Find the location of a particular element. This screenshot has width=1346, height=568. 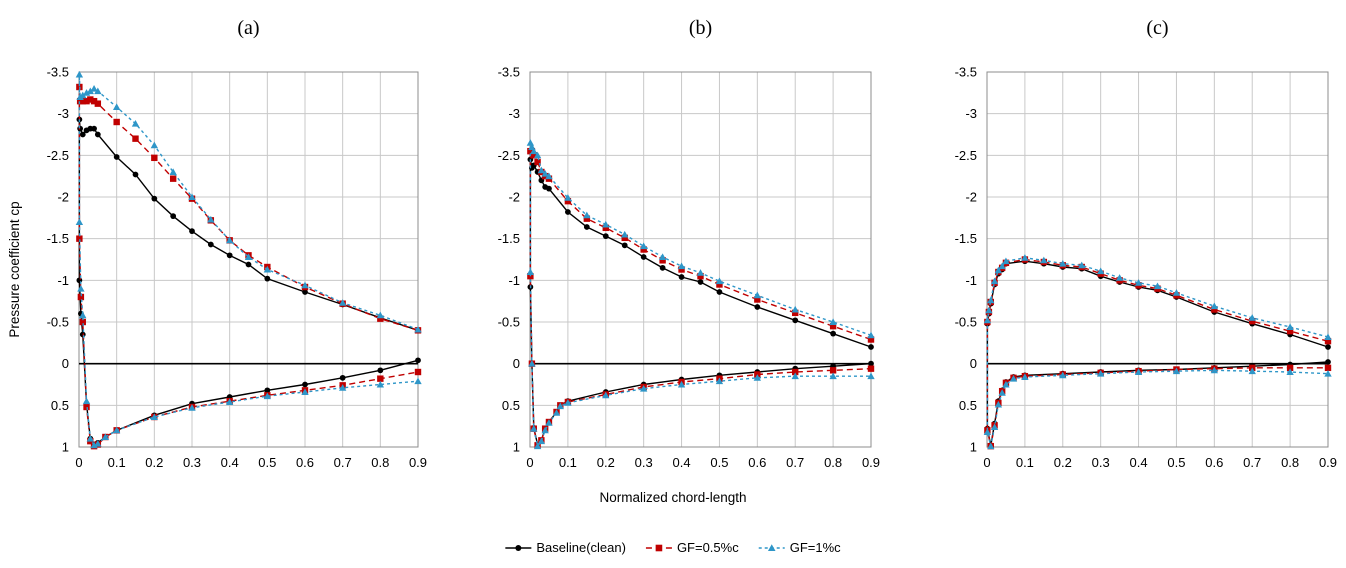

x-tick-label: 0.7 is located at coordinates (343, 462).